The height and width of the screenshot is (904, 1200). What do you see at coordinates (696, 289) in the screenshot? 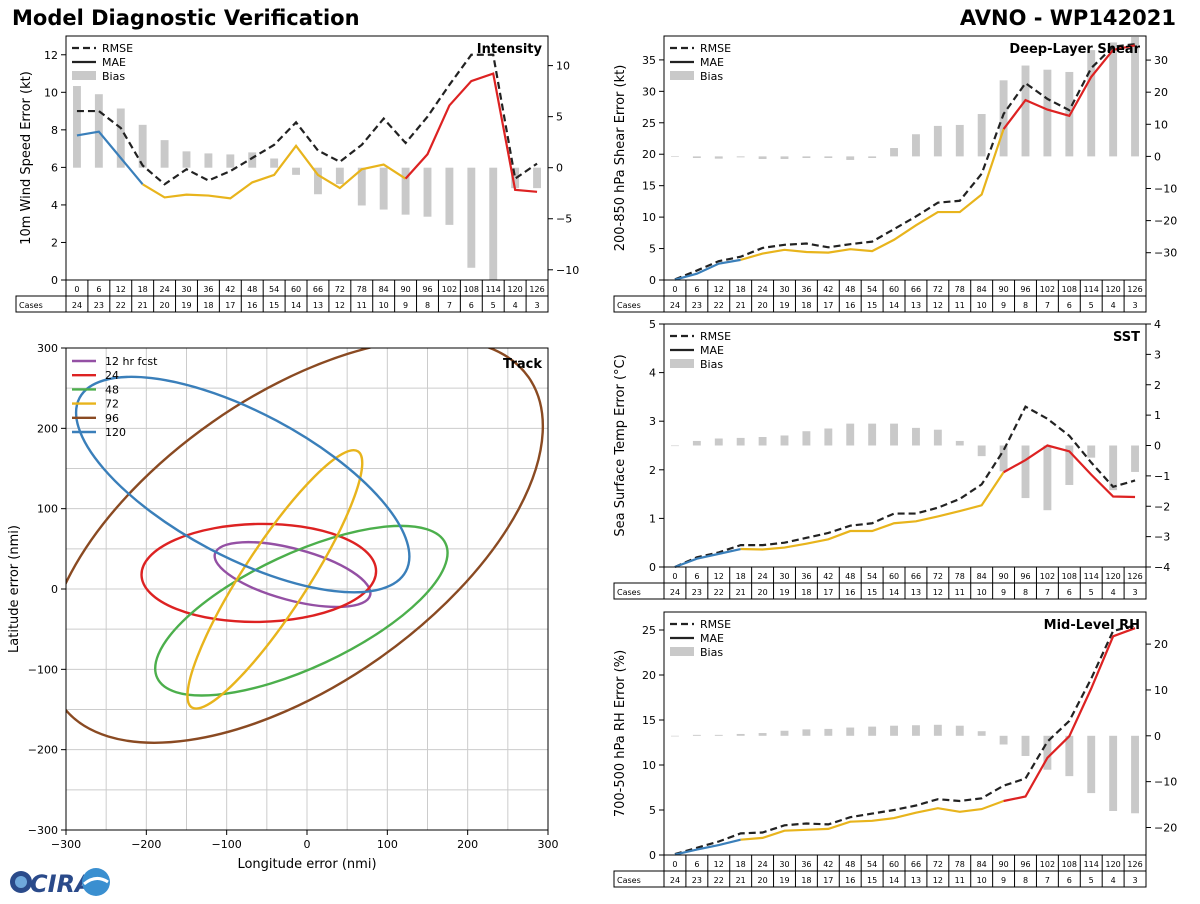
I see `hour-label: 6` at bounding box center [696, 289].